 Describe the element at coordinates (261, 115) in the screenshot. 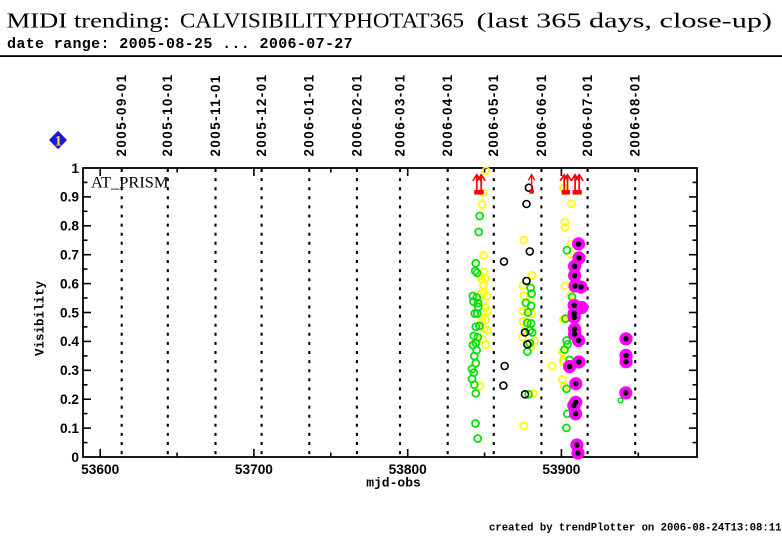

I see `svg-text: 2005-12-01` at that location.